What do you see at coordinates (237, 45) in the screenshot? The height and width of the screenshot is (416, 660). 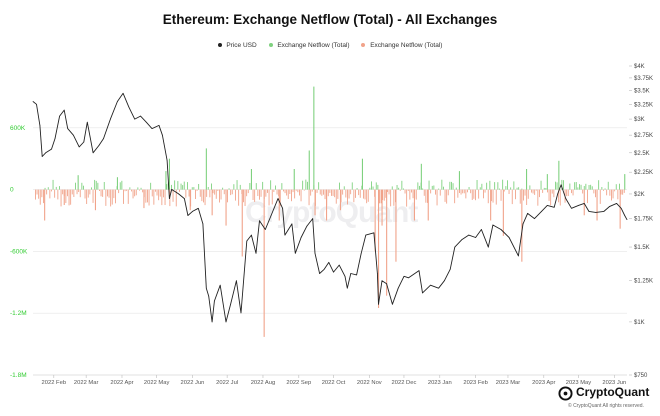 I see `legend-item-price: Price USD` at bounding box center [237, 45].